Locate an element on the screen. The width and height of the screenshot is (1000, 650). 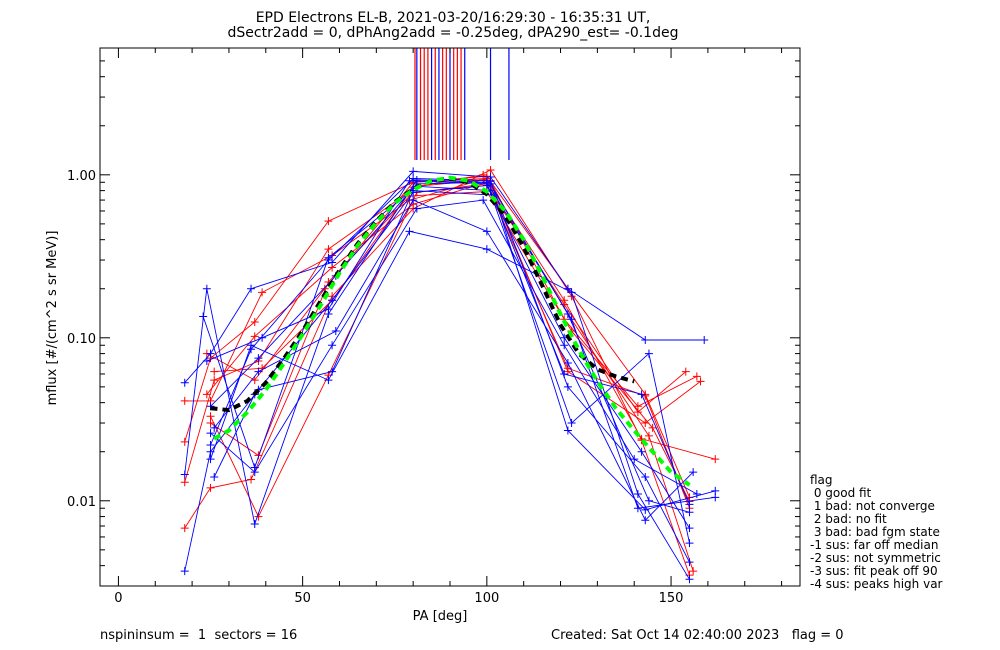
footer-spin-info: nspininsum = 1 sectors = 16 is located at coordinates (199, 635).